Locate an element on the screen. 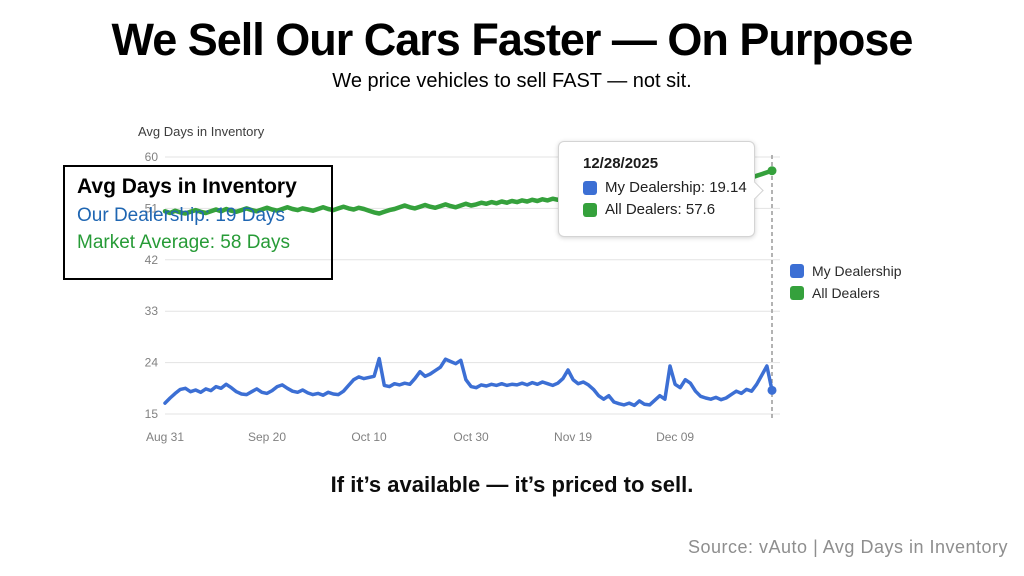  tooltip-date: 12/28/2025 is located at coordinates (621, 163).